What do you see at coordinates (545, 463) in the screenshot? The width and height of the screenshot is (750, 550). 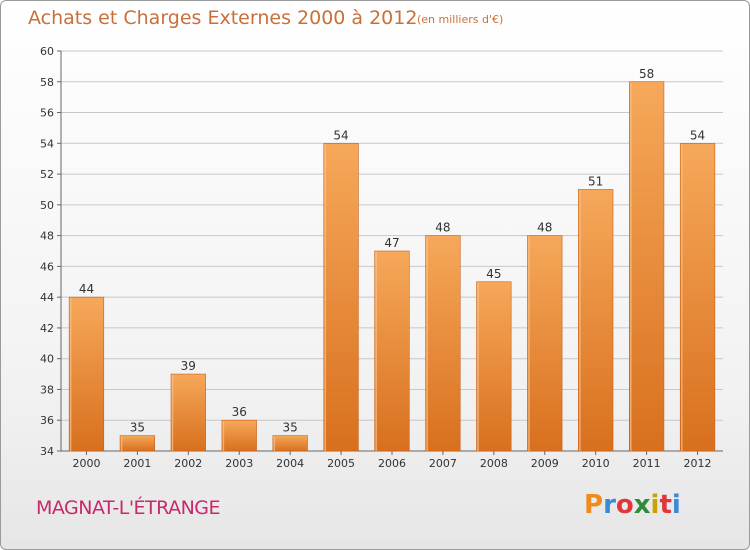 I see `x-tick-label: 2009` at bounding box center [545, 463].